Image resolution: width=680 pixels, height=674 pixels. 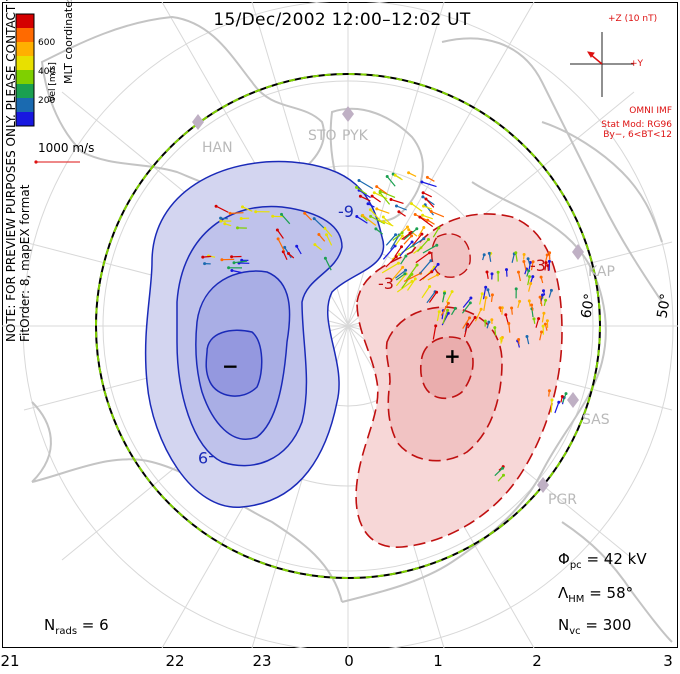 I want to click on mlt-tick-2: 2, so click(x=537, y=661).